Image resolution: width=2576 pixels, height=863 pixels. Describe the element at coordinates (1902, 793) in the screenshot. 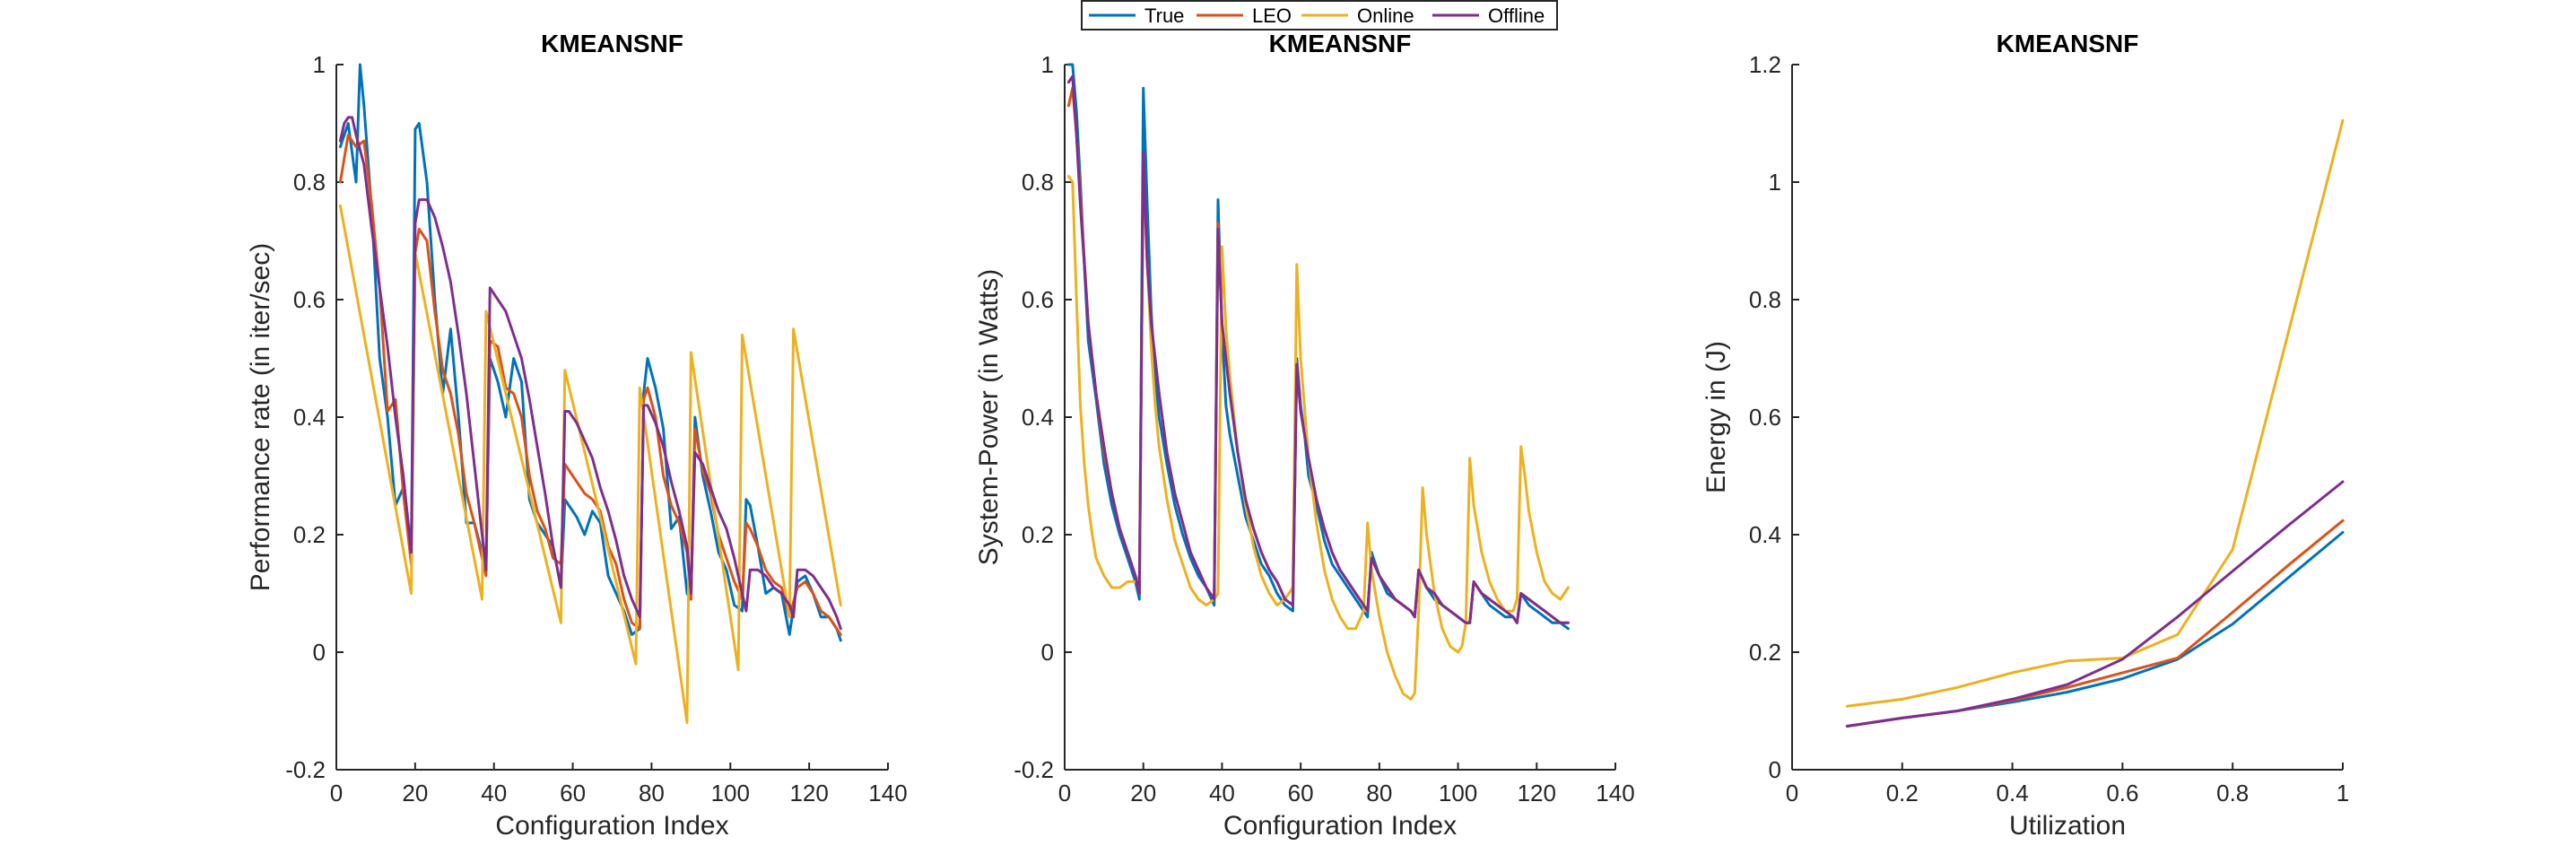

I see `energy-x-tick-label: 0.2` at that location.